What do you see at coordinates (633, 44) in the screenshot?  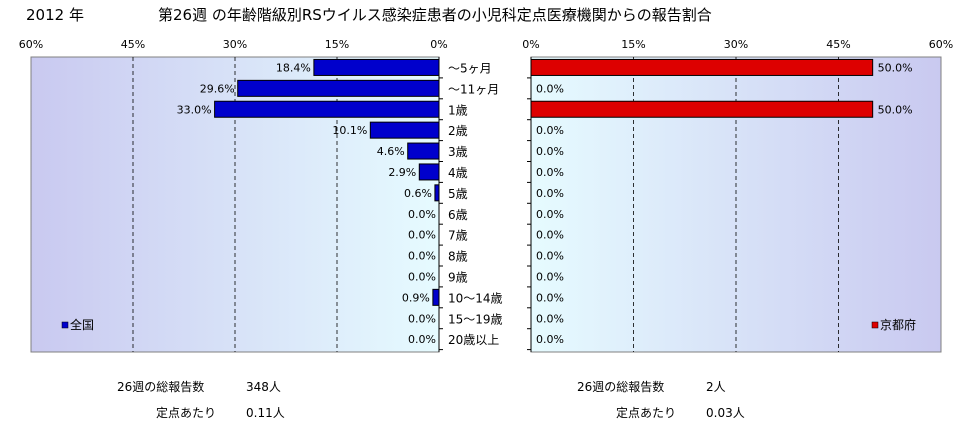 I see `kyoto-tick-label: 15%` at bounding box center [633, 44].